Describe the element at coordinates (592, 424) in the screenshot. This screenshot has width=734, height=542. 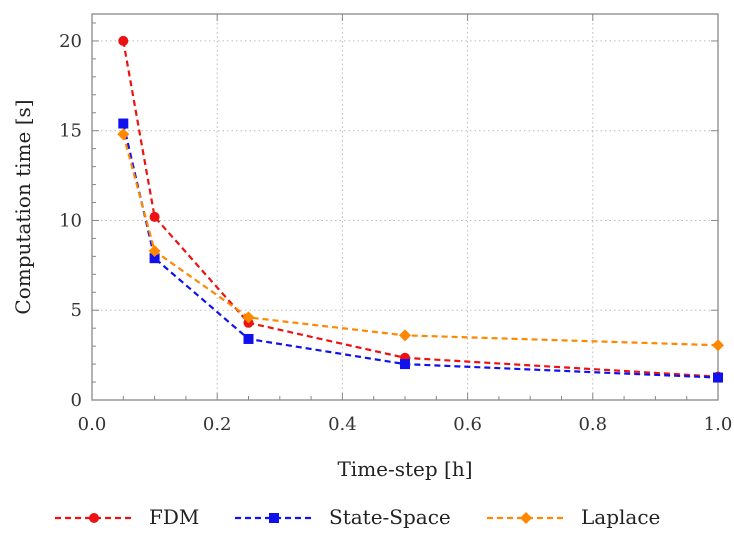
I see `x-tick-label: 0.8` at that location.